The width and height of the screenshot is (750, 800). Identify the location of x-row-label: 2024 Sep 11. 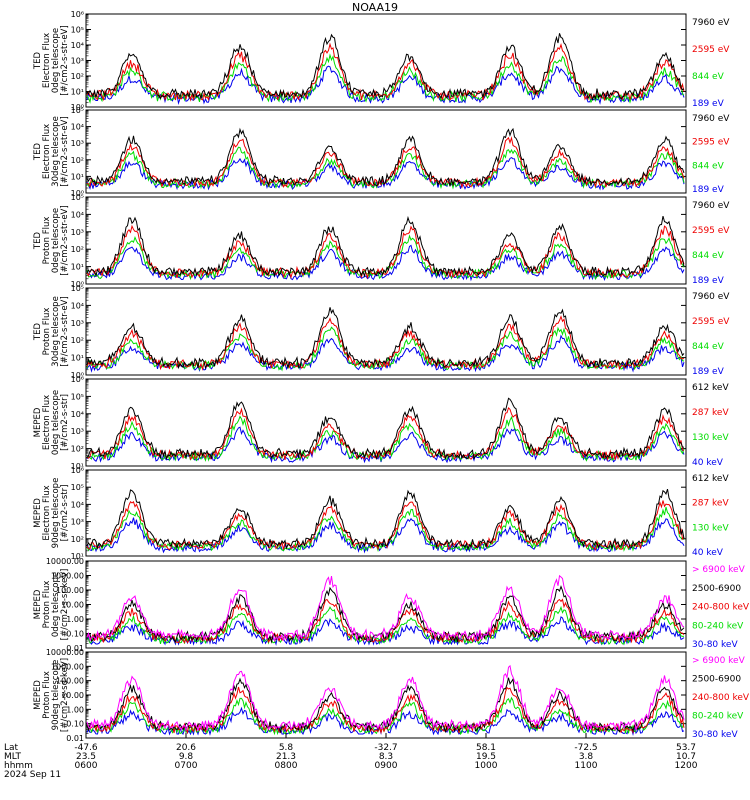
(32, 775).